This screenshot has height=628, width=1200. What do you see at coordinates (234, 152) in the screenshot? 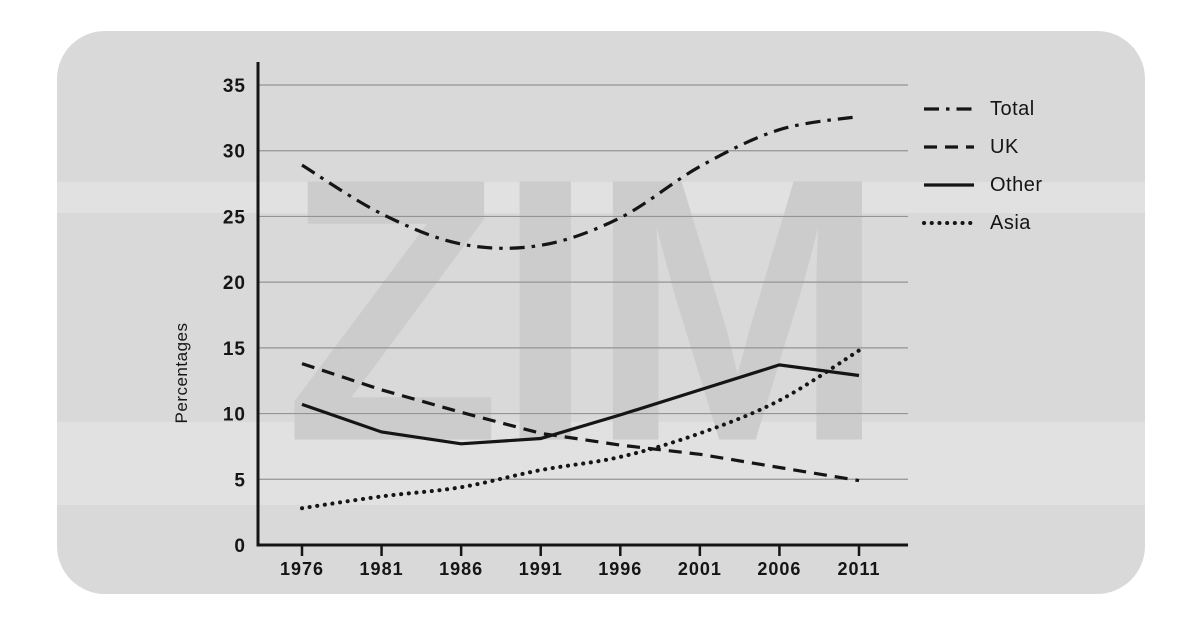
I see `y-tick-label-30: 30` at bounding box center [234, 152].